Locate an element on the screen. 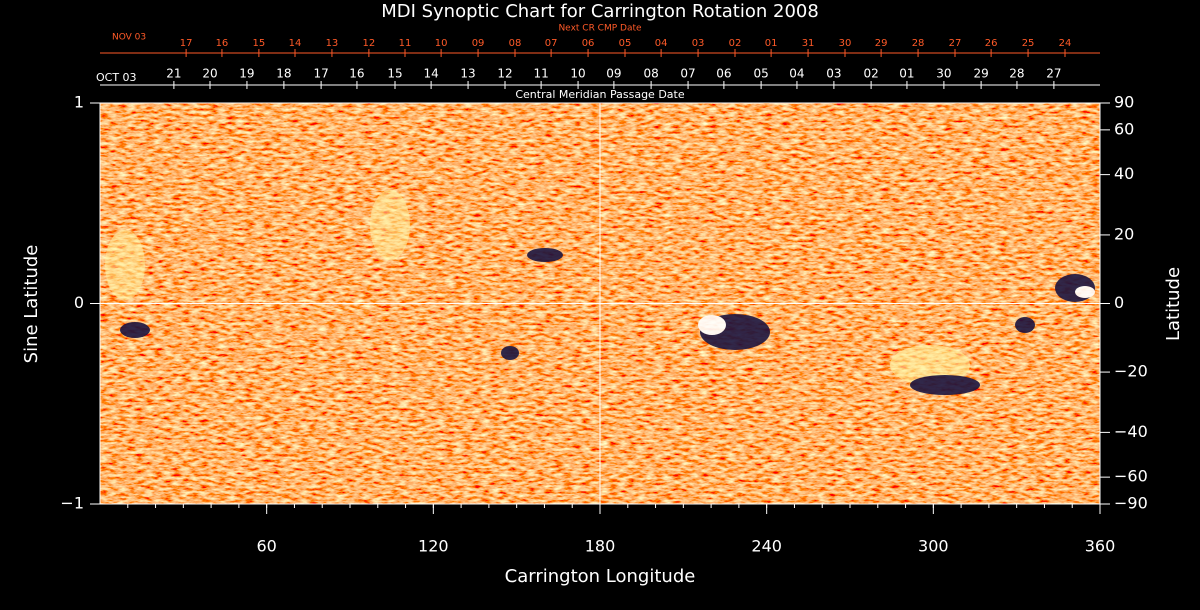 The image size is (1200, 610). date-label: 19 is located at coordinates (246, 74).